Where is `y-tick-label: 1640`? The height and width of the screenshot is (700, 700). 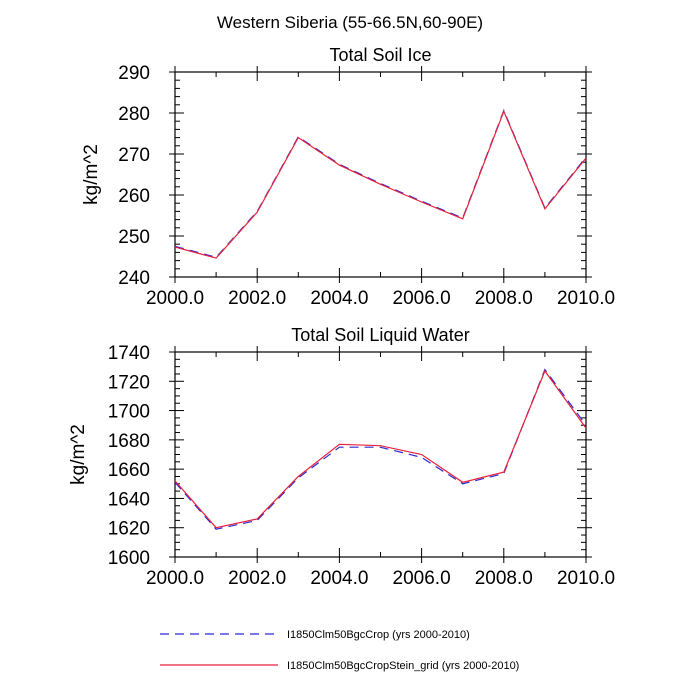 y-tick-label: 1640 is located at coordinates (129, 499).